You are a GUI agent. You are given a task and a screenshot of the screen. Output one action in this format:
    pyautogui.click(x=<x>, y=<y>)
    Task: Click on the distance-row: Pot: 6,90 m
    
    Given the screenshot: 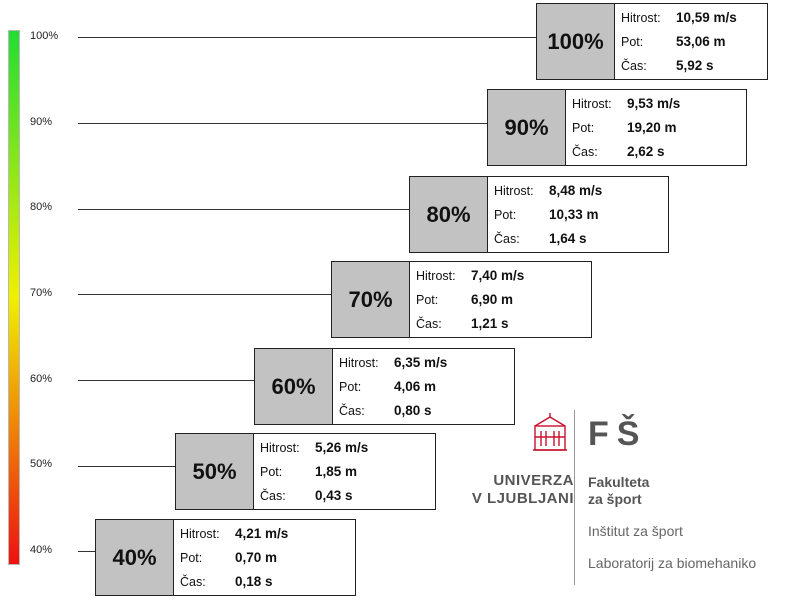 What is the action you would take?
    pyautogui.click(x=501, y=300)
    